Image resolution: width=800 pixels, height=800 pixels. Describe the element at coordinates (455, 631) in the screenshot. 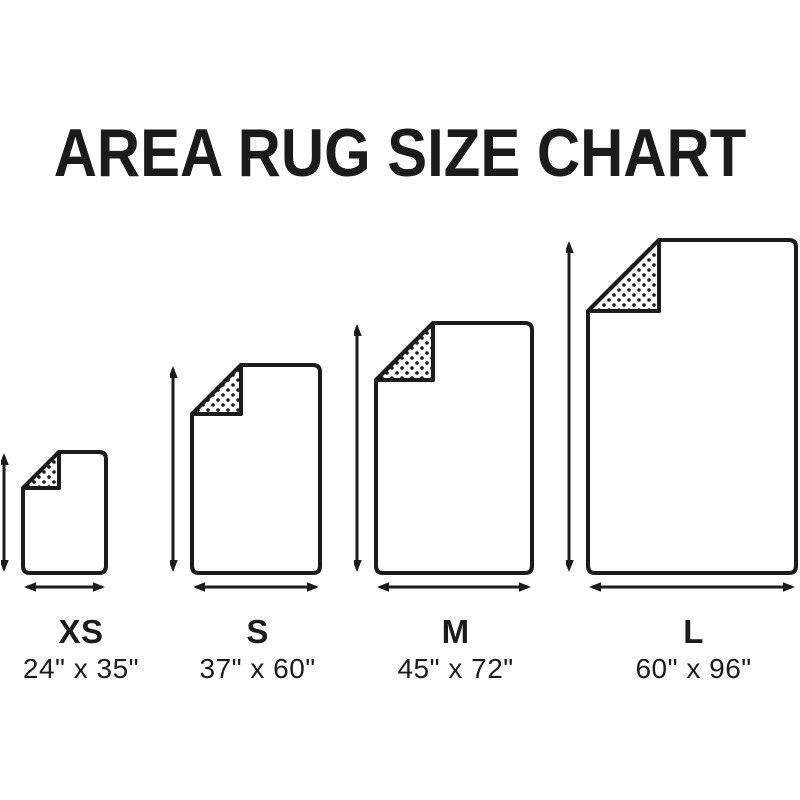

I see `size-label: M` at that location.